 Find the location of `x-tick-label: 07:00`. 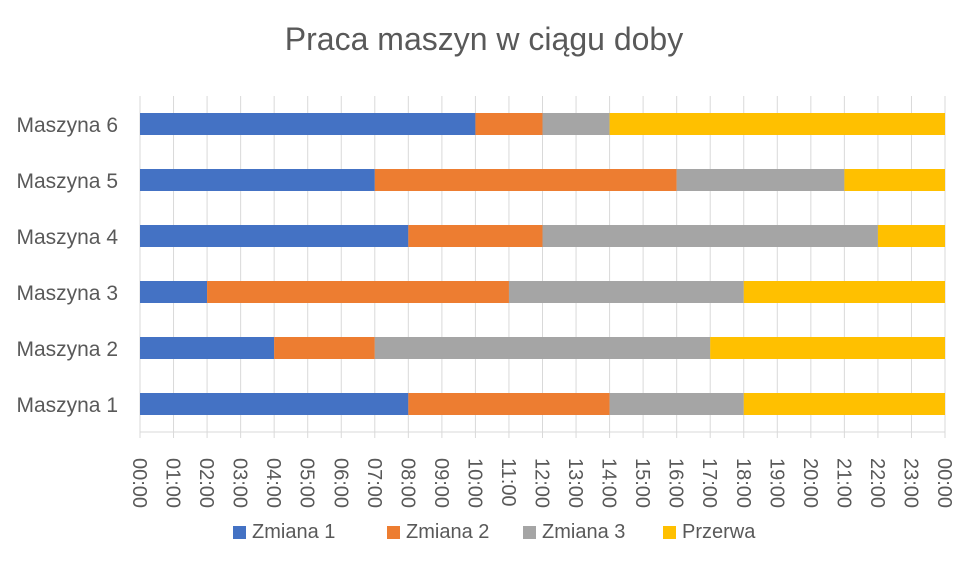

x-tick-label: 07:00 is located at coordinates (374, 483).